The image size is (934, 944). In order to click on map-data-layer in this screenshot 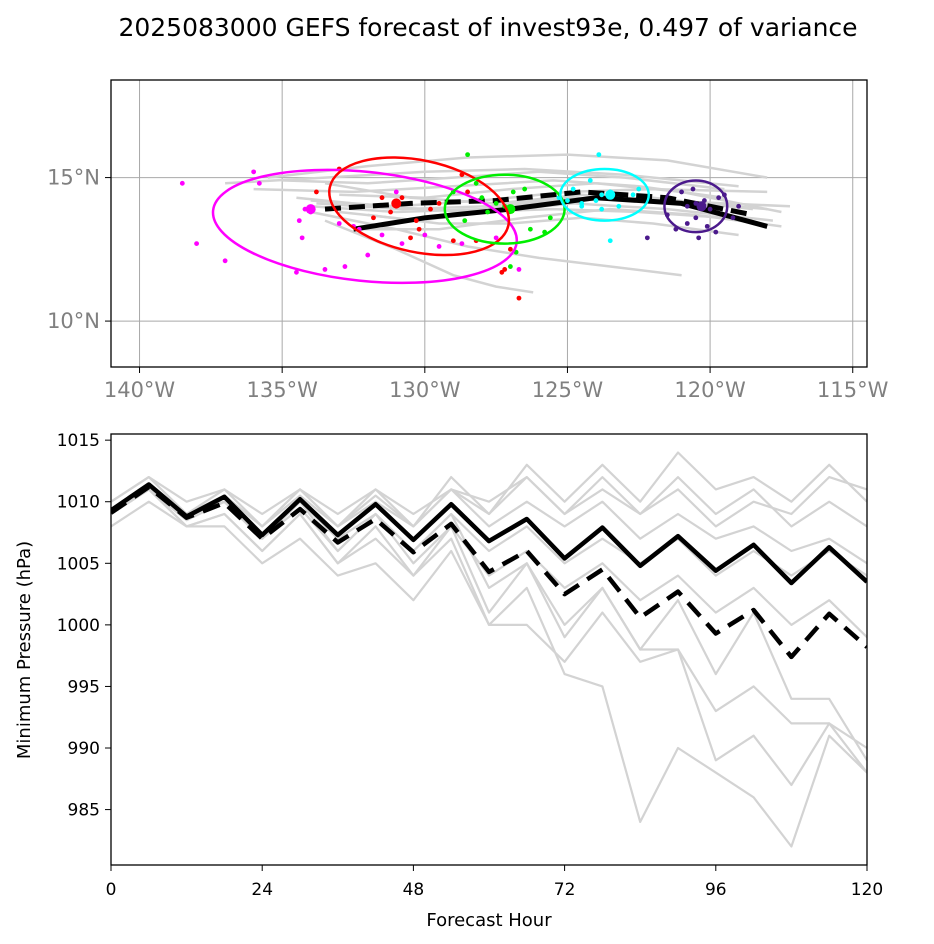, I will do `click(485, 226)`.